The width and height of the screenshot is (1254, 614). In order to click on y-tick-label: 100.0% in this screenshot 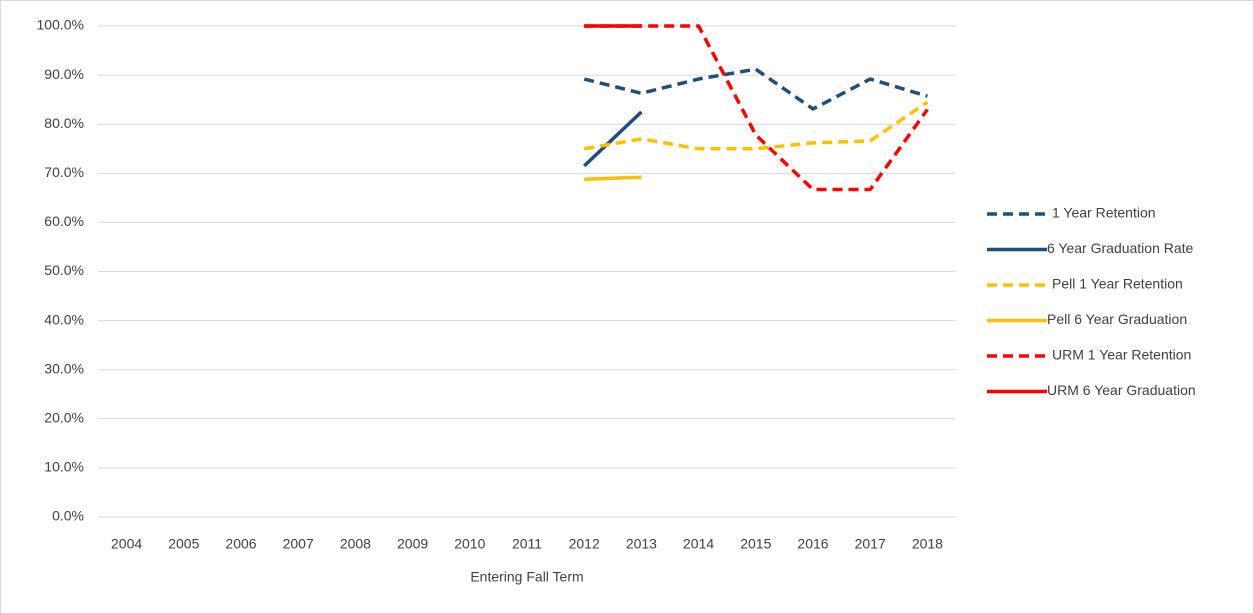, I will do `click(60, 25)`.